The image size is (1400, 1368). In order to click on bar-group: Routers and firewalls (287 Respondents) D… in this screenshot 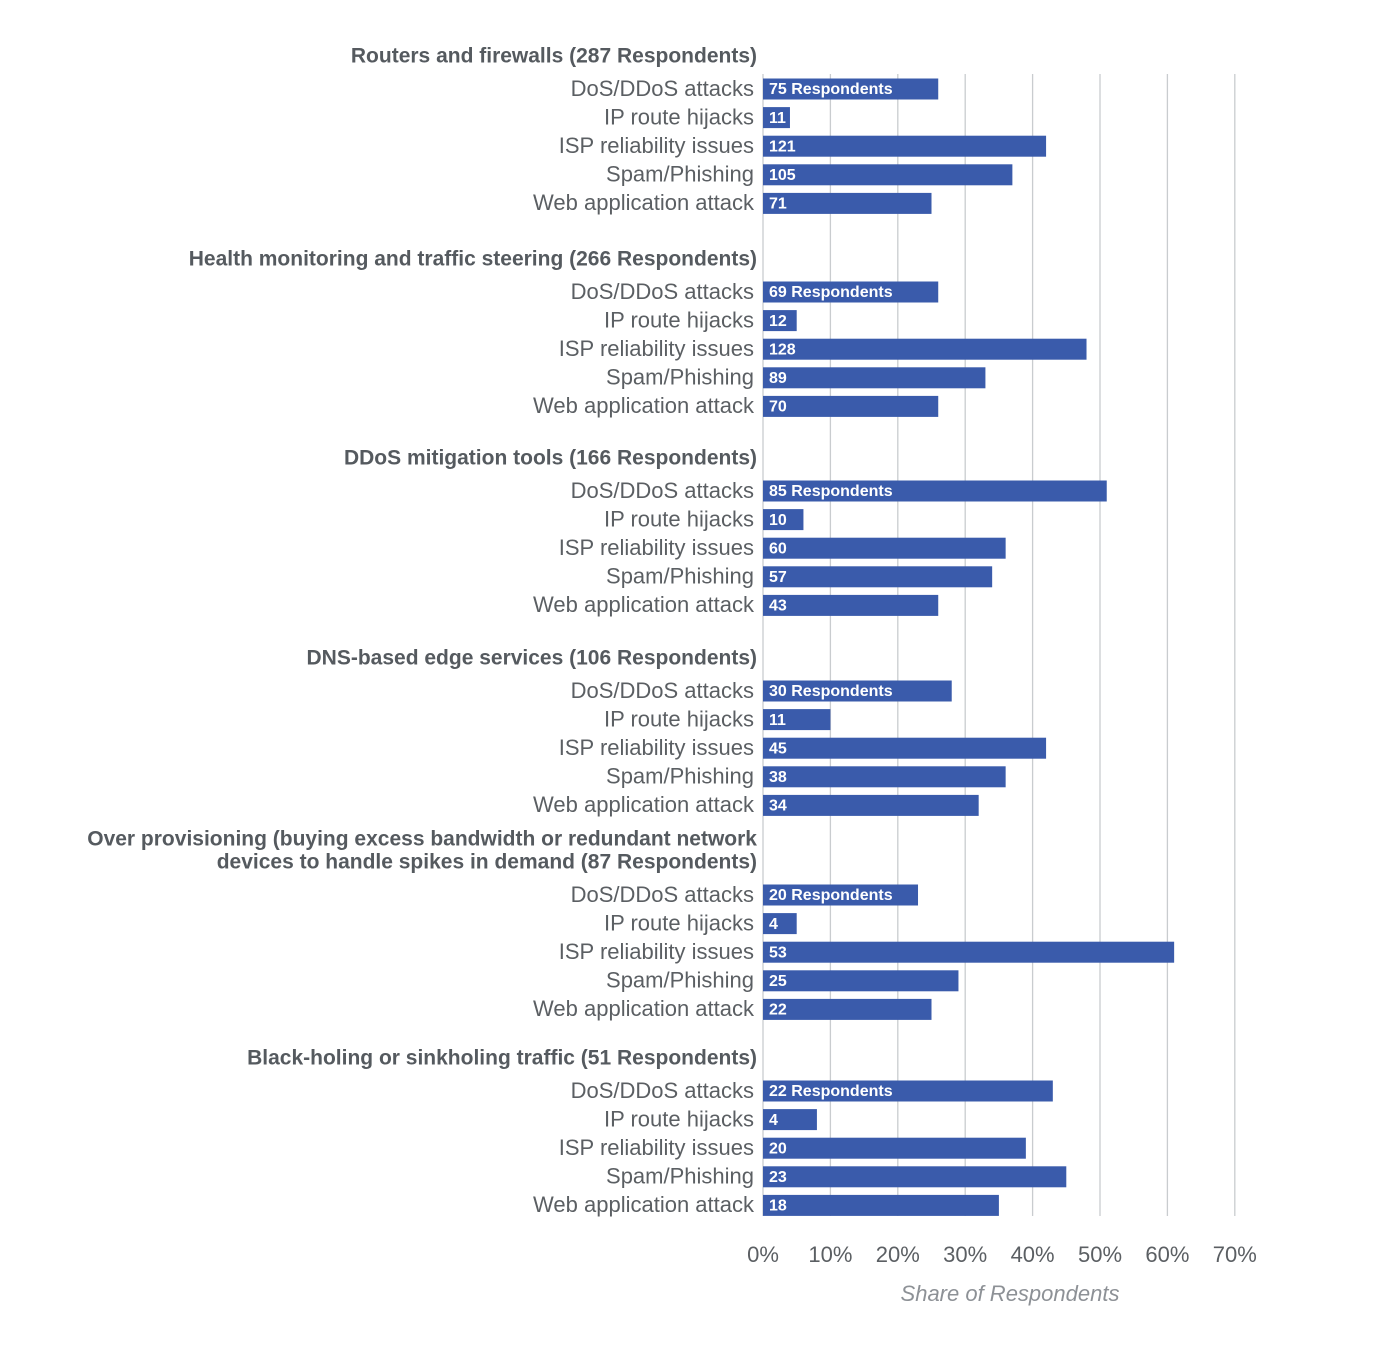, I will do `click(699, 130)`.